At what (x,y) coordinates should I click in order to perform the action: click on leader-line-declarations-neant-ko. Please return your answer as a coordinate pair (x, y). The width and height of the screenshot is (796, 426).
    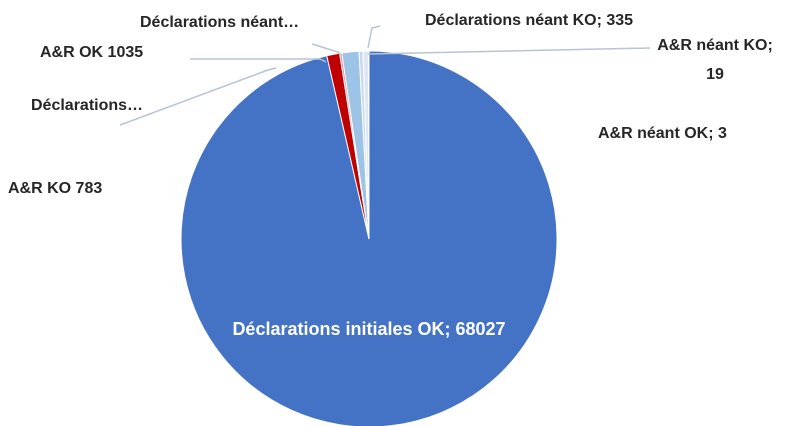
    Looking at the image, I should click on (374, 37).